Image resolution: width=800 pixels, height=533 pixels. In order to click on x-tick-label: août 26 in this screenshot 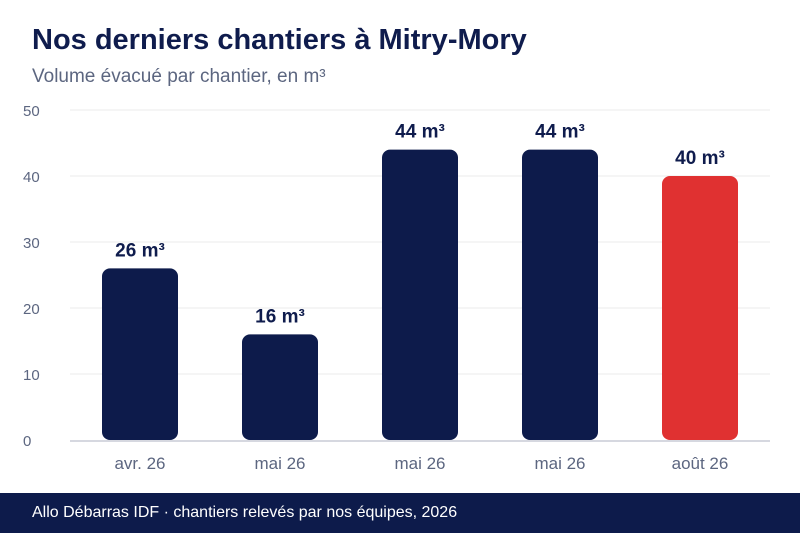, I will do `click(700, 463)`.